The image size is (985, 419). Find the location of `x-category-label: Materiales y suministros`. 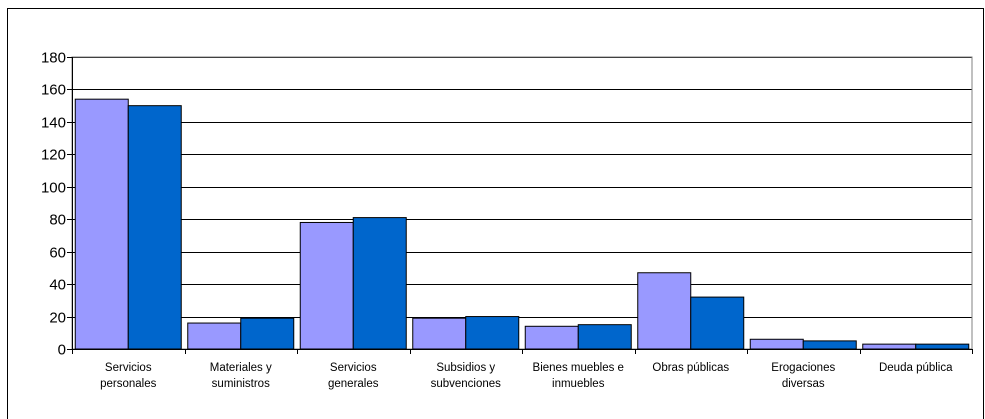

x-category-label: Materiales y suministros is located at coordinates (241, 376).